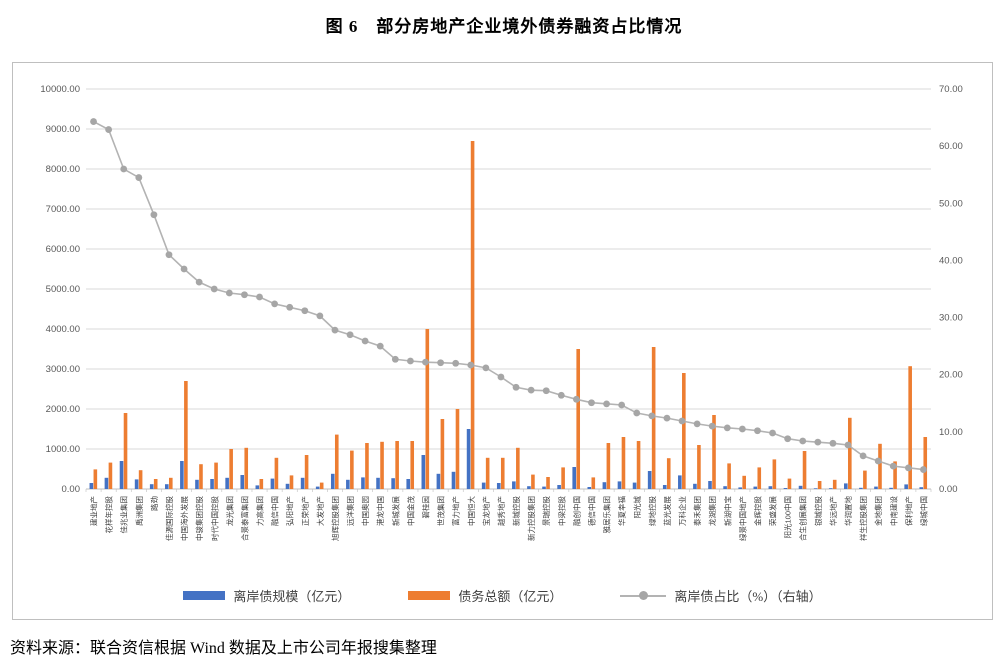 The image size is (1008, 667). Describe the element at coordinates (504, 26) in the screenshot. I see `chart-title: 图 6 部分房地产企业境外债券融资占比情况` at that location.